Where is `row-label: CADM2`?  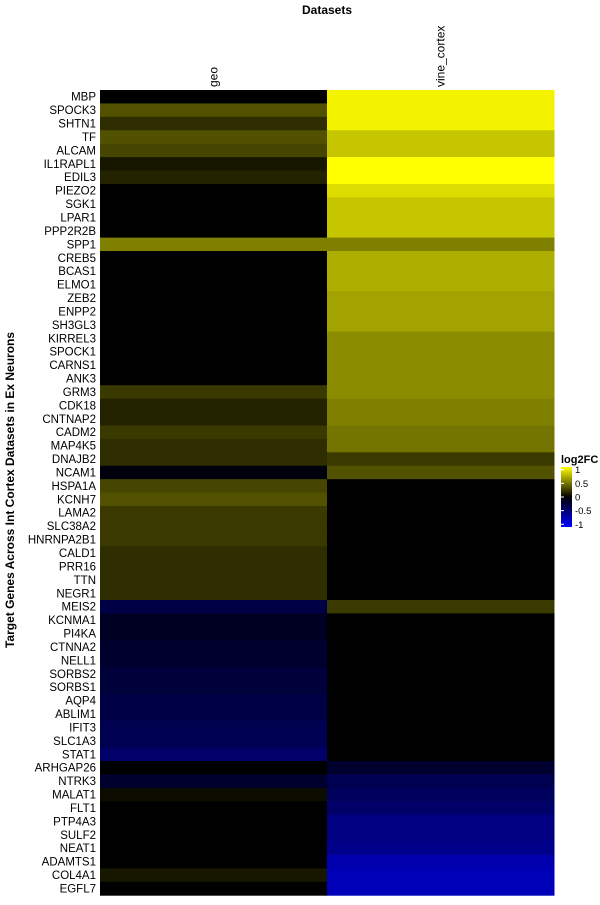 row-label: CADM2 is located at coordinates (76, 433).